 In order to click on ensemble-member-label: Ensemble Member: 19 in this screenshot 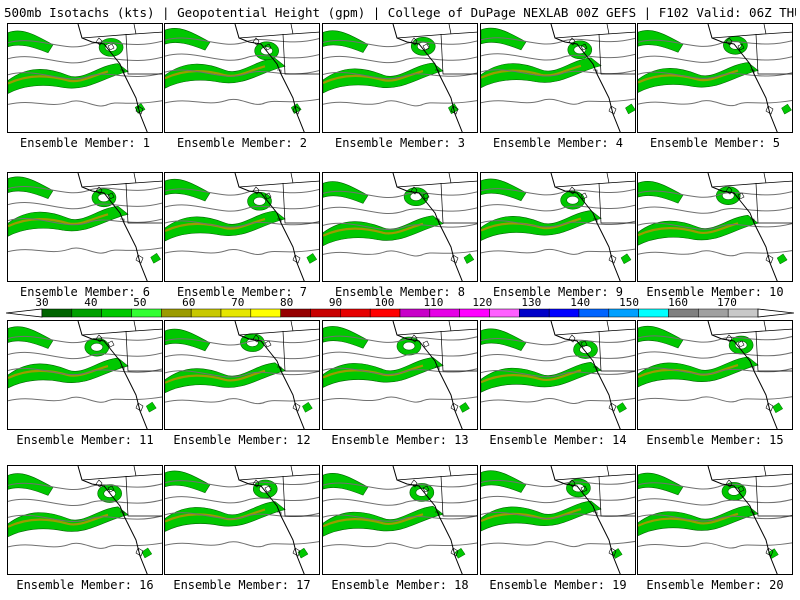, I will do `click(558, 585)`.